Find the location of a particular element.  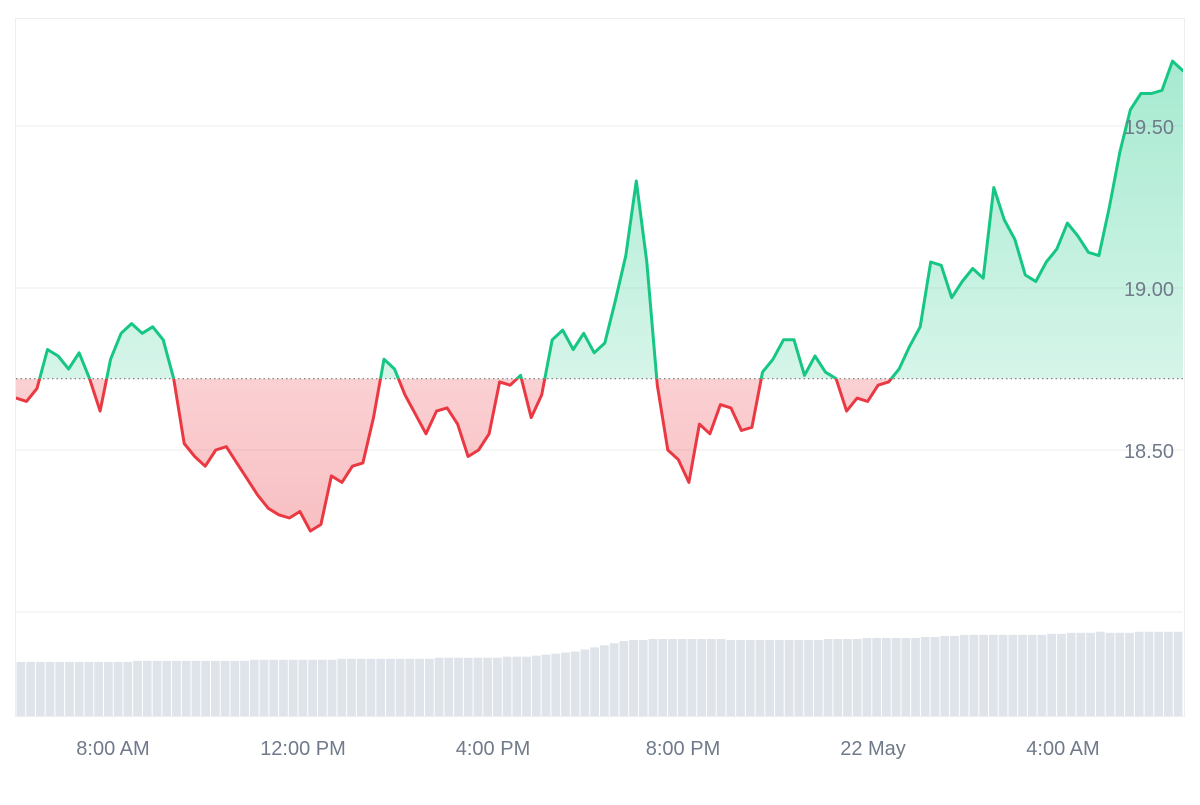

x-tick-label: 4:00 PM is located at coordinates (493, 749).